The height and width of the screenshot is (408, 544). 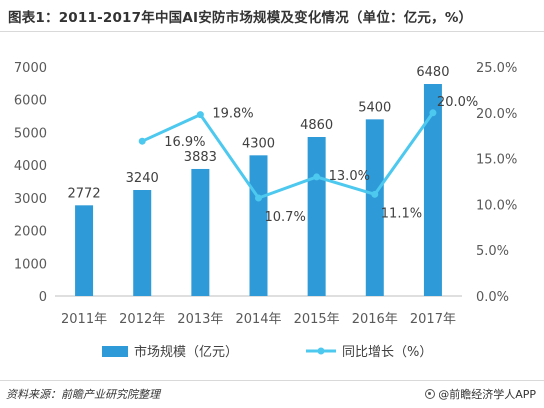 What do you see at coordinates (433, 319) in the screenshot?
I see `x-tick-label: 2017年` at bounding box center [433, 319].